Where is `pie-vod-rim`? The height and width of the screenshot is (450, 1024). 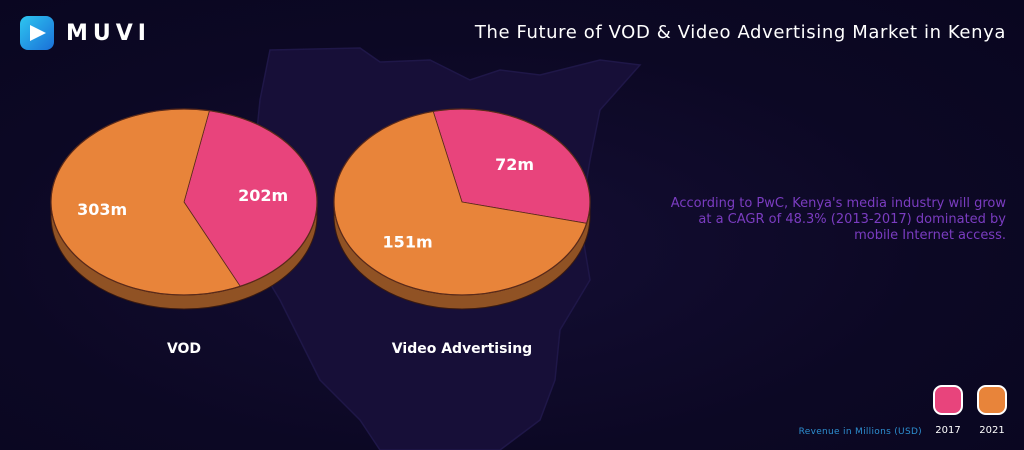
pie-vod-rim is located at coordinates (184, 202).